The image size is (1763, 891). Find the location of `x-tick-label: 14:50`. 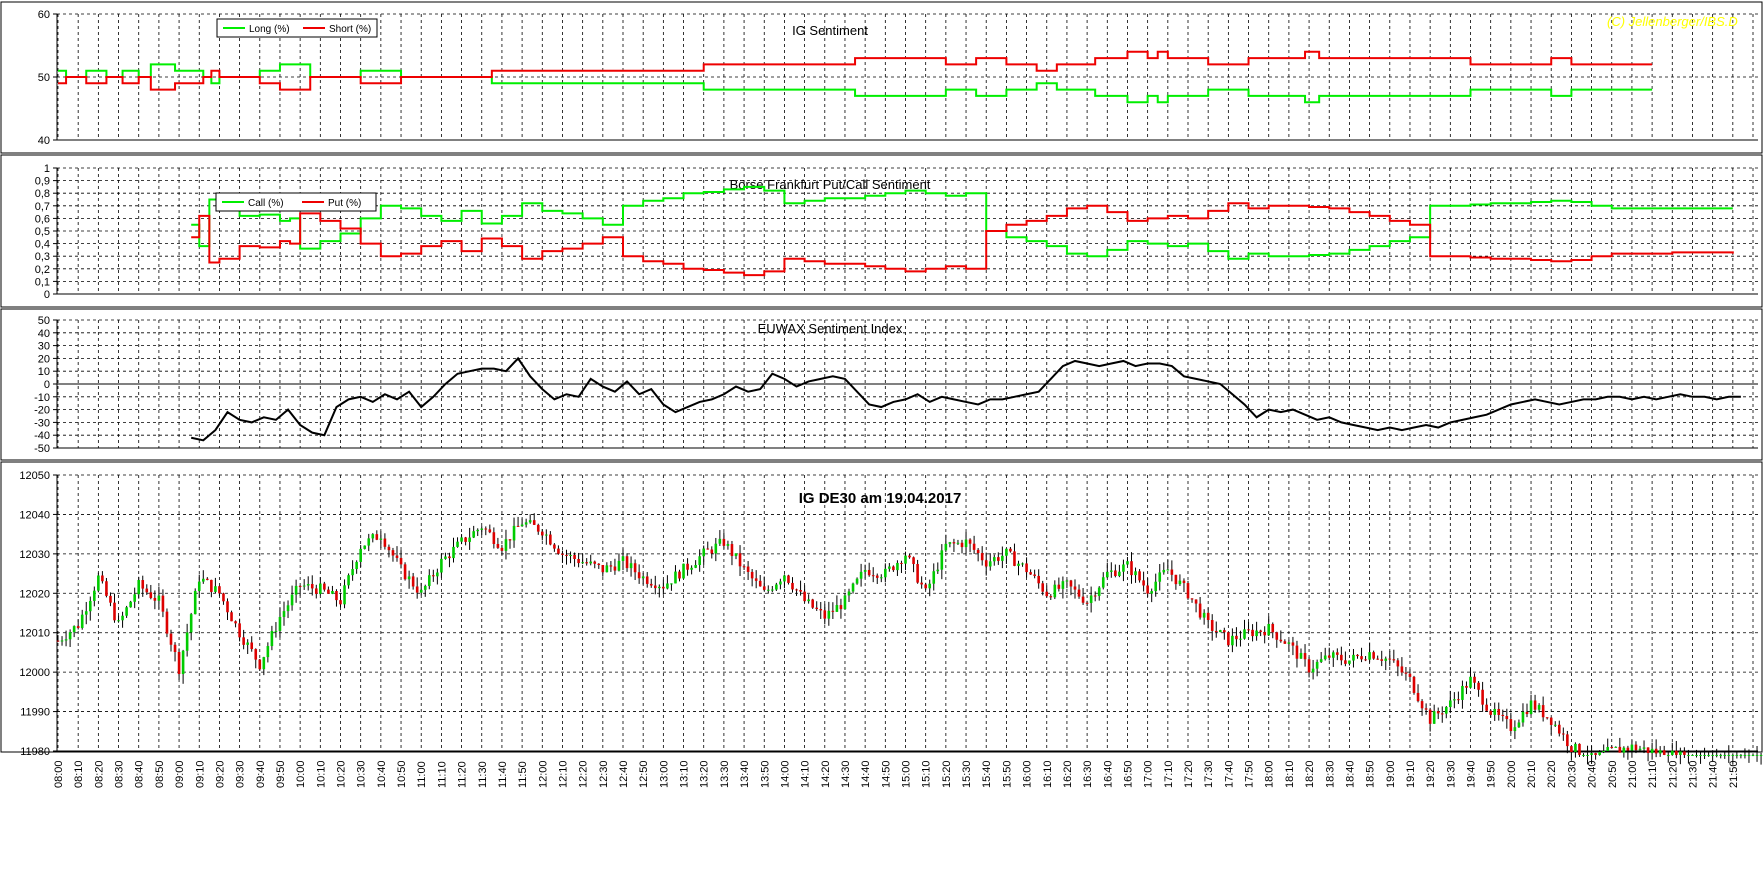

x-tick-label: 14:50 is located at coordinates (886, 774).